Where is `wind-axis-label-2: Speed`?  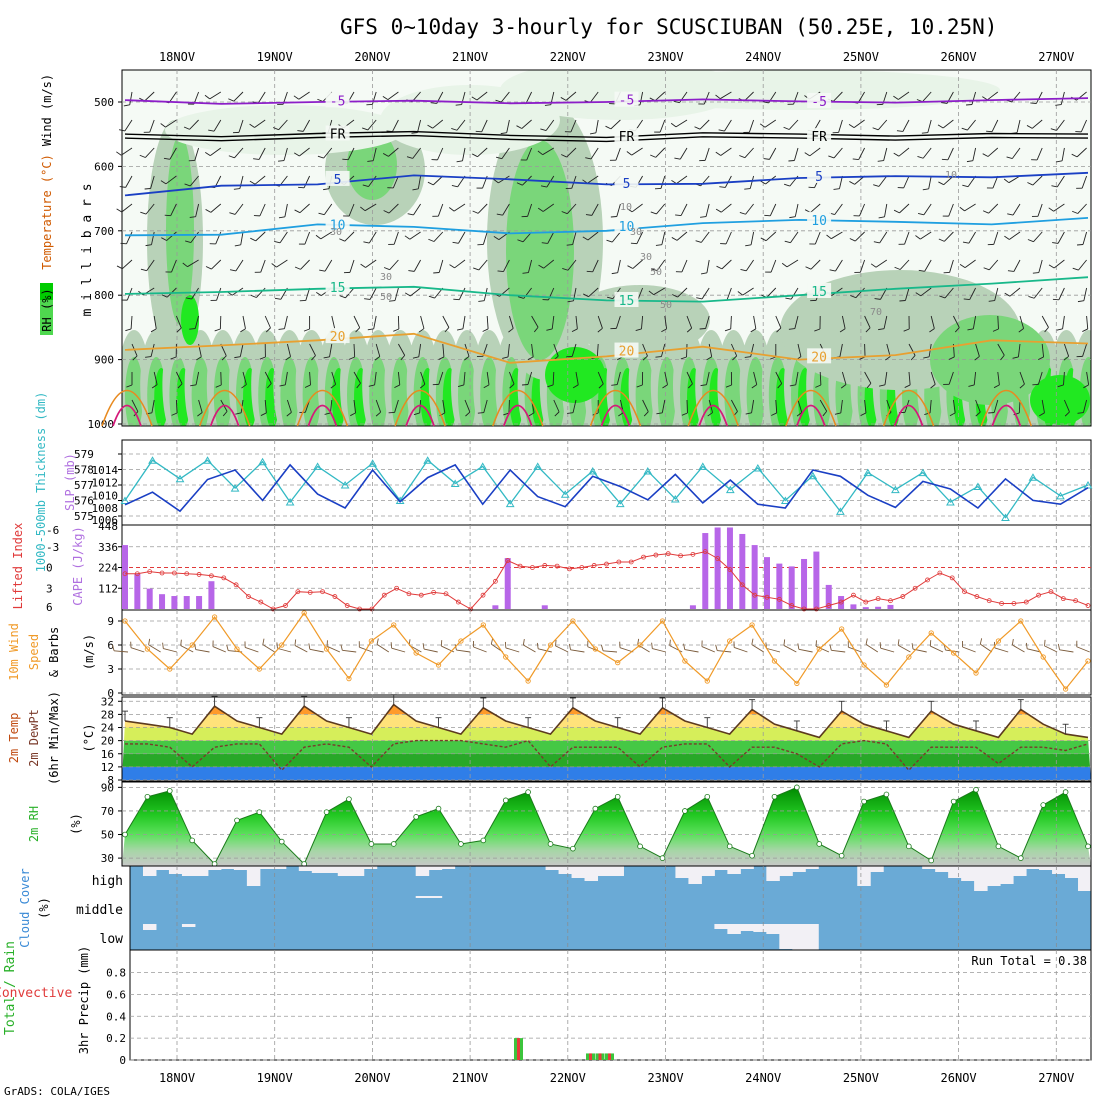
wind-axis-label-2: Speed is located at coordinates (34, 652).